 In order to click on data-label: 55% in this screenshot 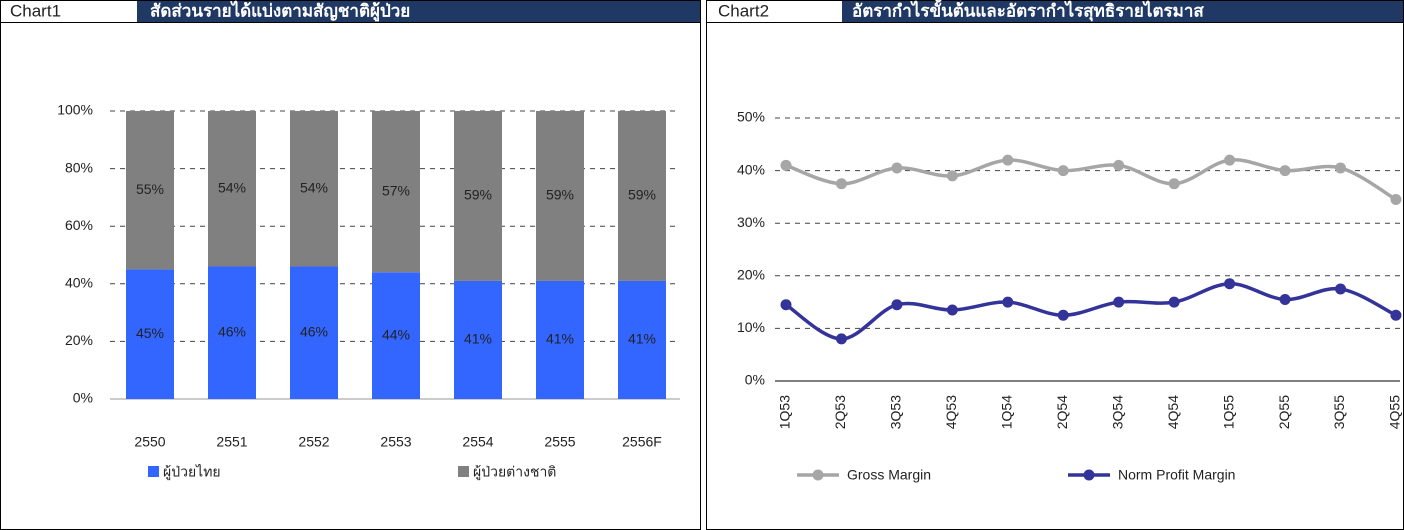, I will do `click(150, 189)`.